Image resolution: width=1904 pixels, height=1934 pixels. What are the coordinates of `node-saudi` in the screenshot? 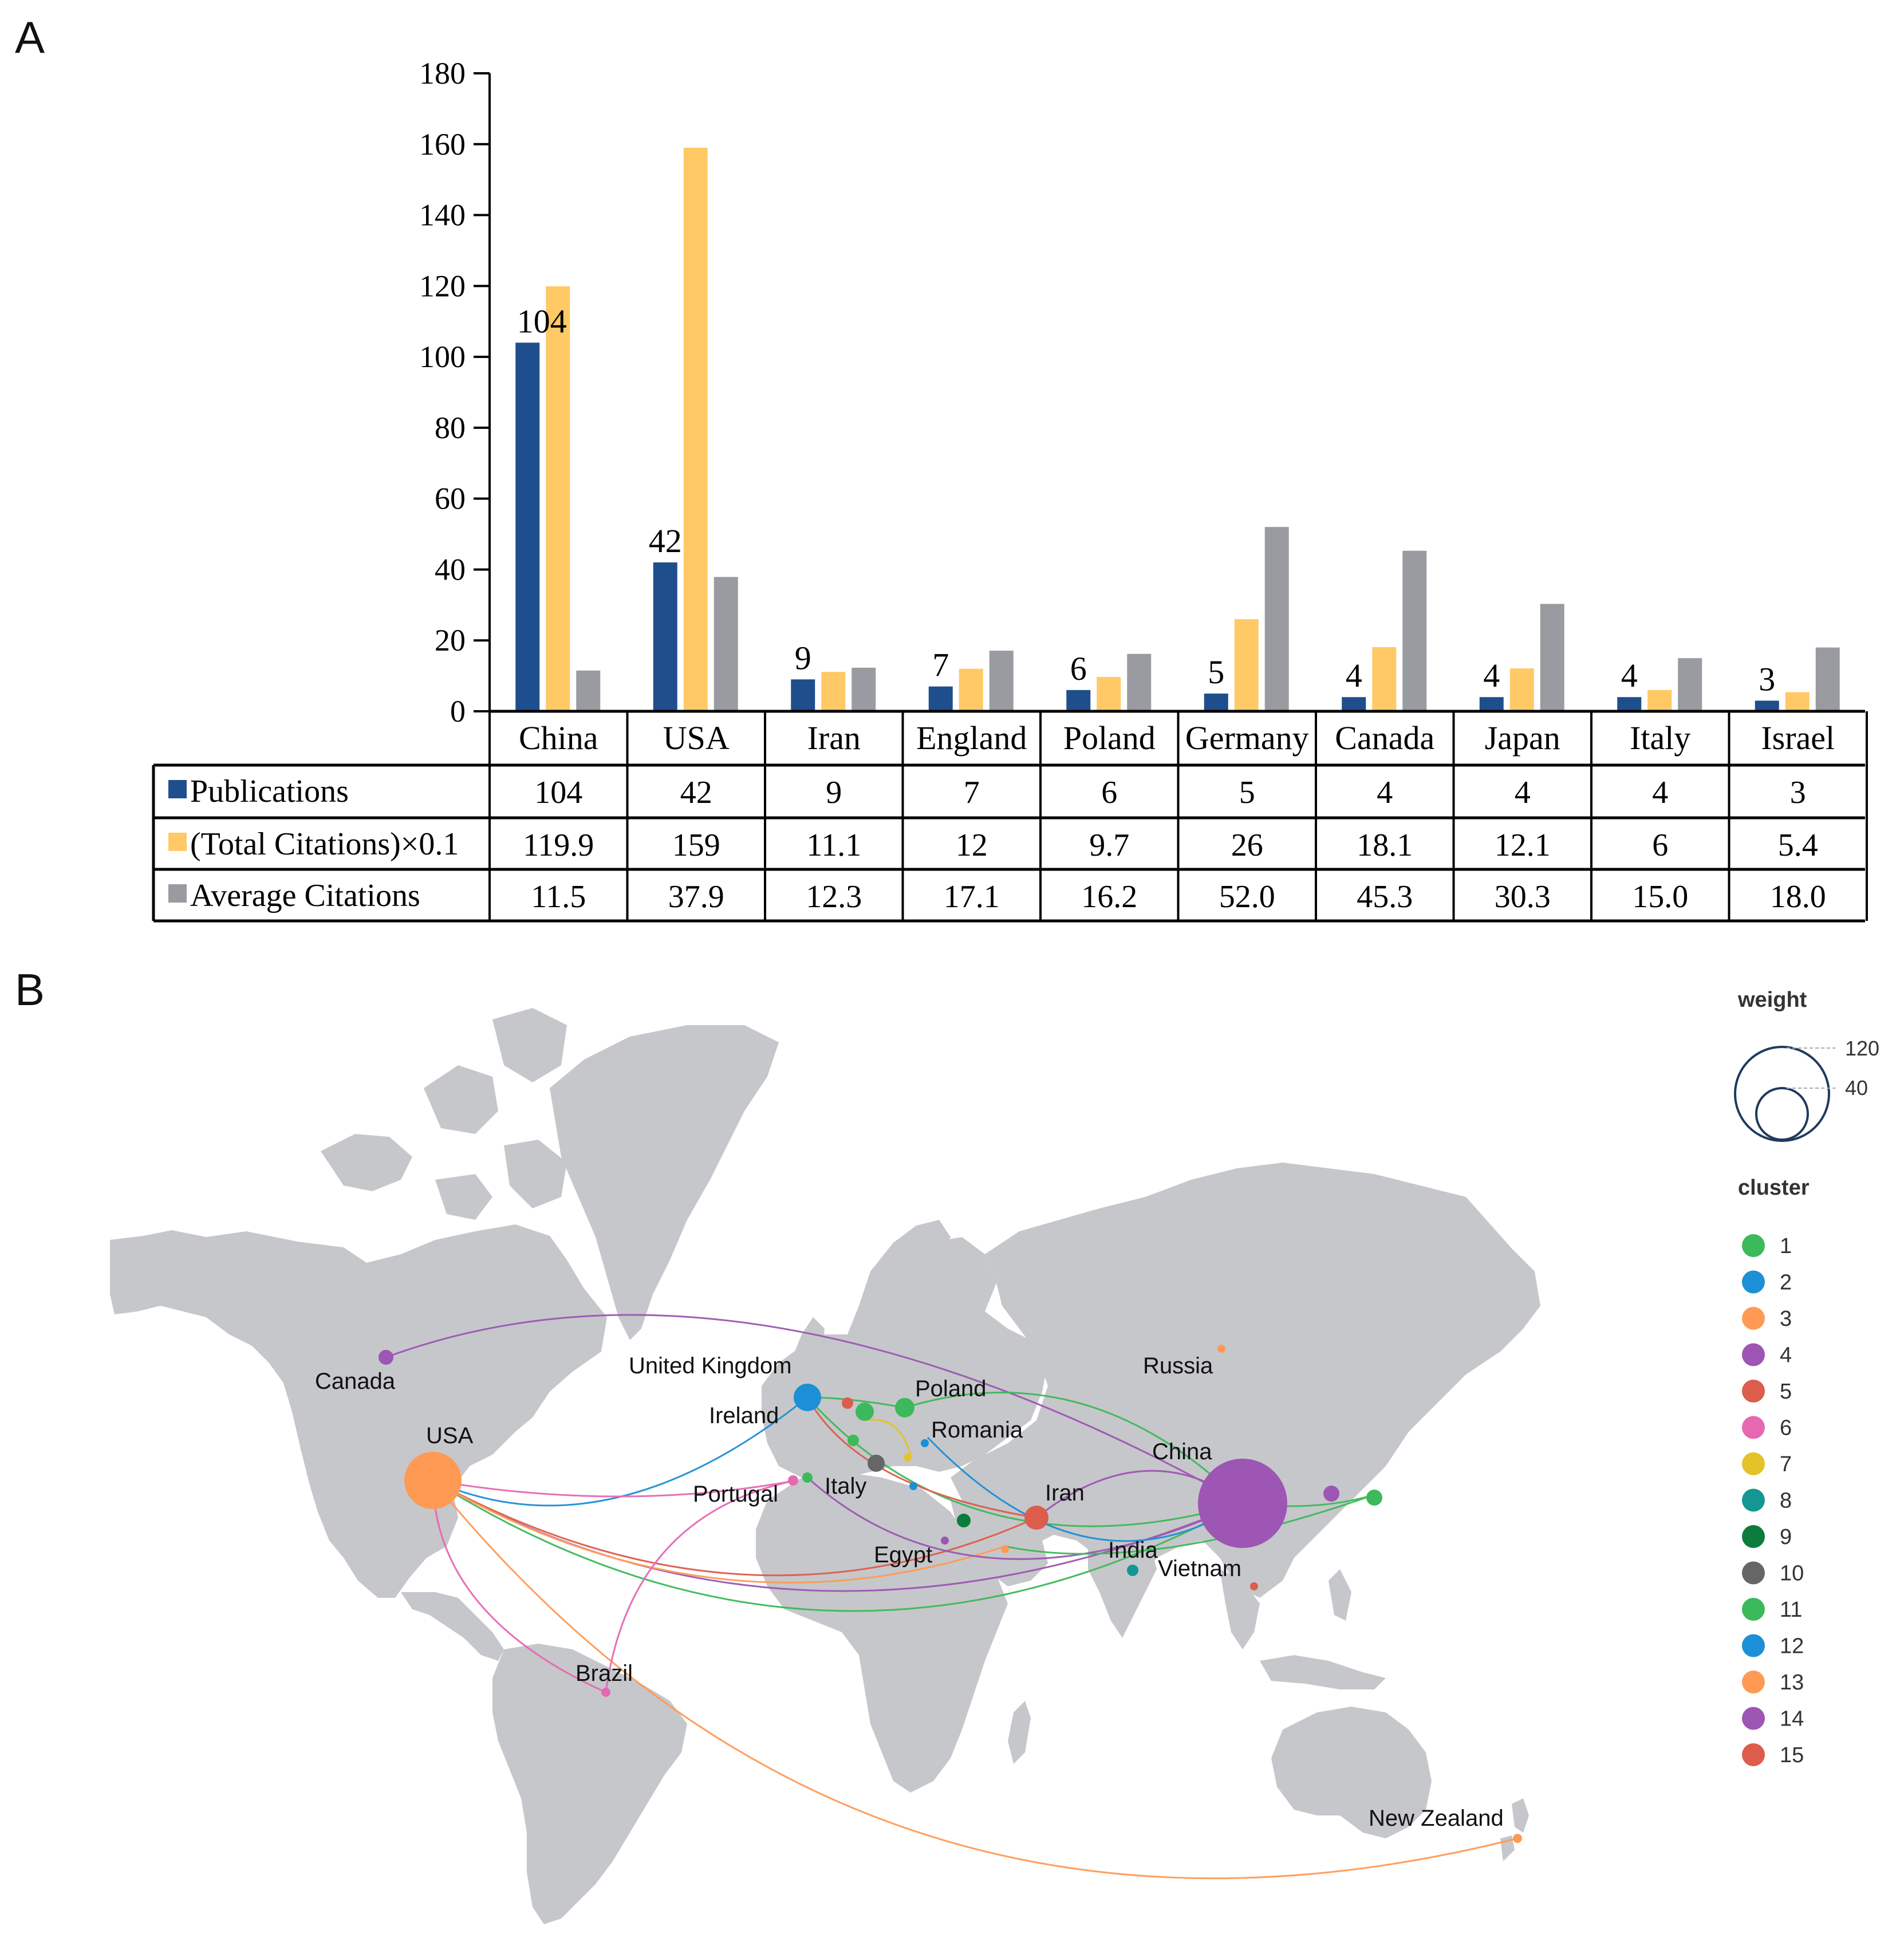 It's located at (964, 1521).